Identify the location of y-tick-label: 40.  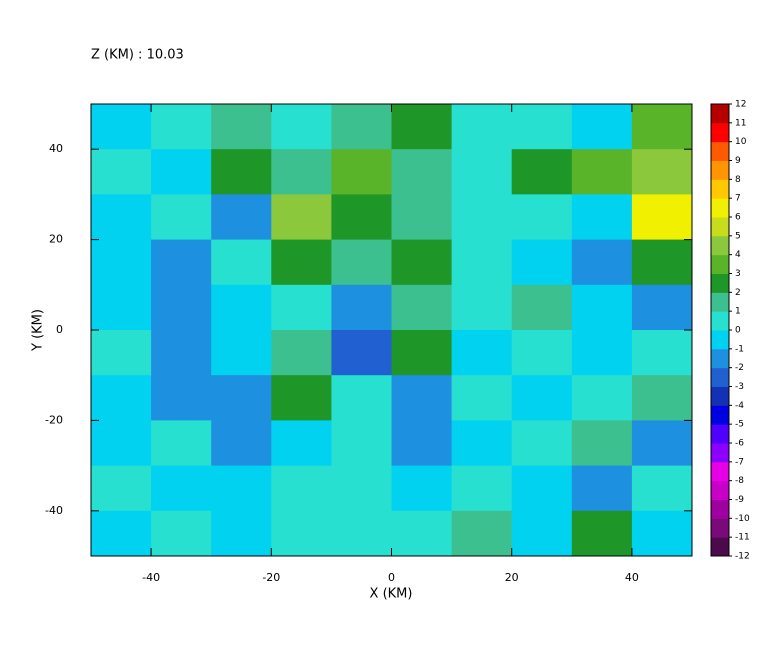
(56, 148).